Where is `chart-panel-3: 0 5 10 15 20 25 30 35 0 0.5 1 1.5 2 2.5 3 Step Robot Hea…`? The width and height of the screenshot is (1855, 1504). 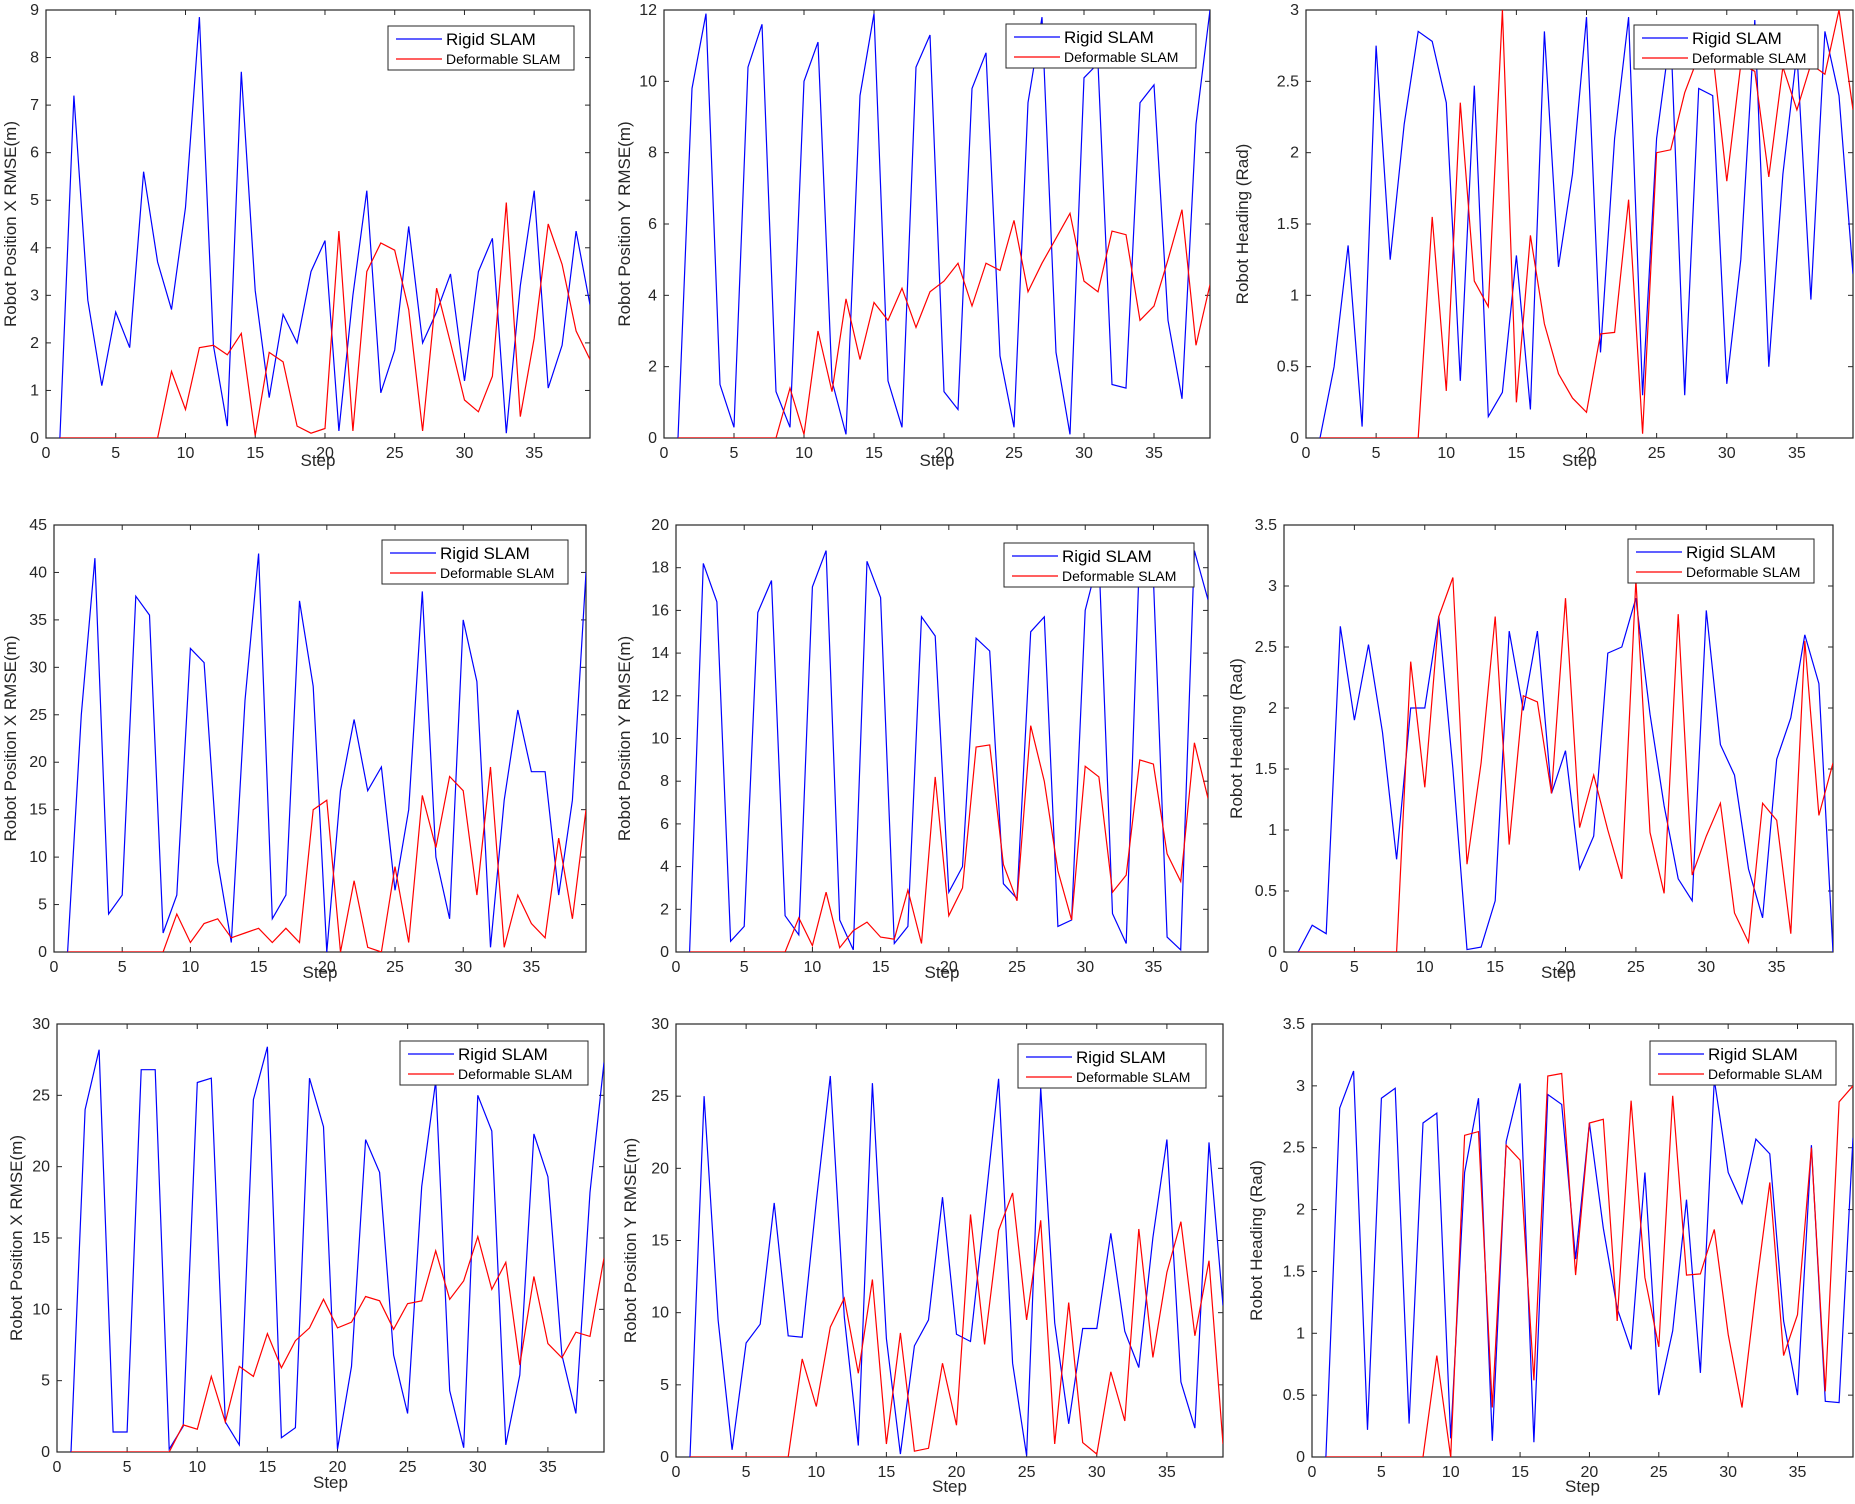
chart-panel-3: 0 5 10 15 20 25 30 35 0 0.5 1 1.5 2 2.5 3 Step Robot Hea… is located at coordinates (1543, 236).